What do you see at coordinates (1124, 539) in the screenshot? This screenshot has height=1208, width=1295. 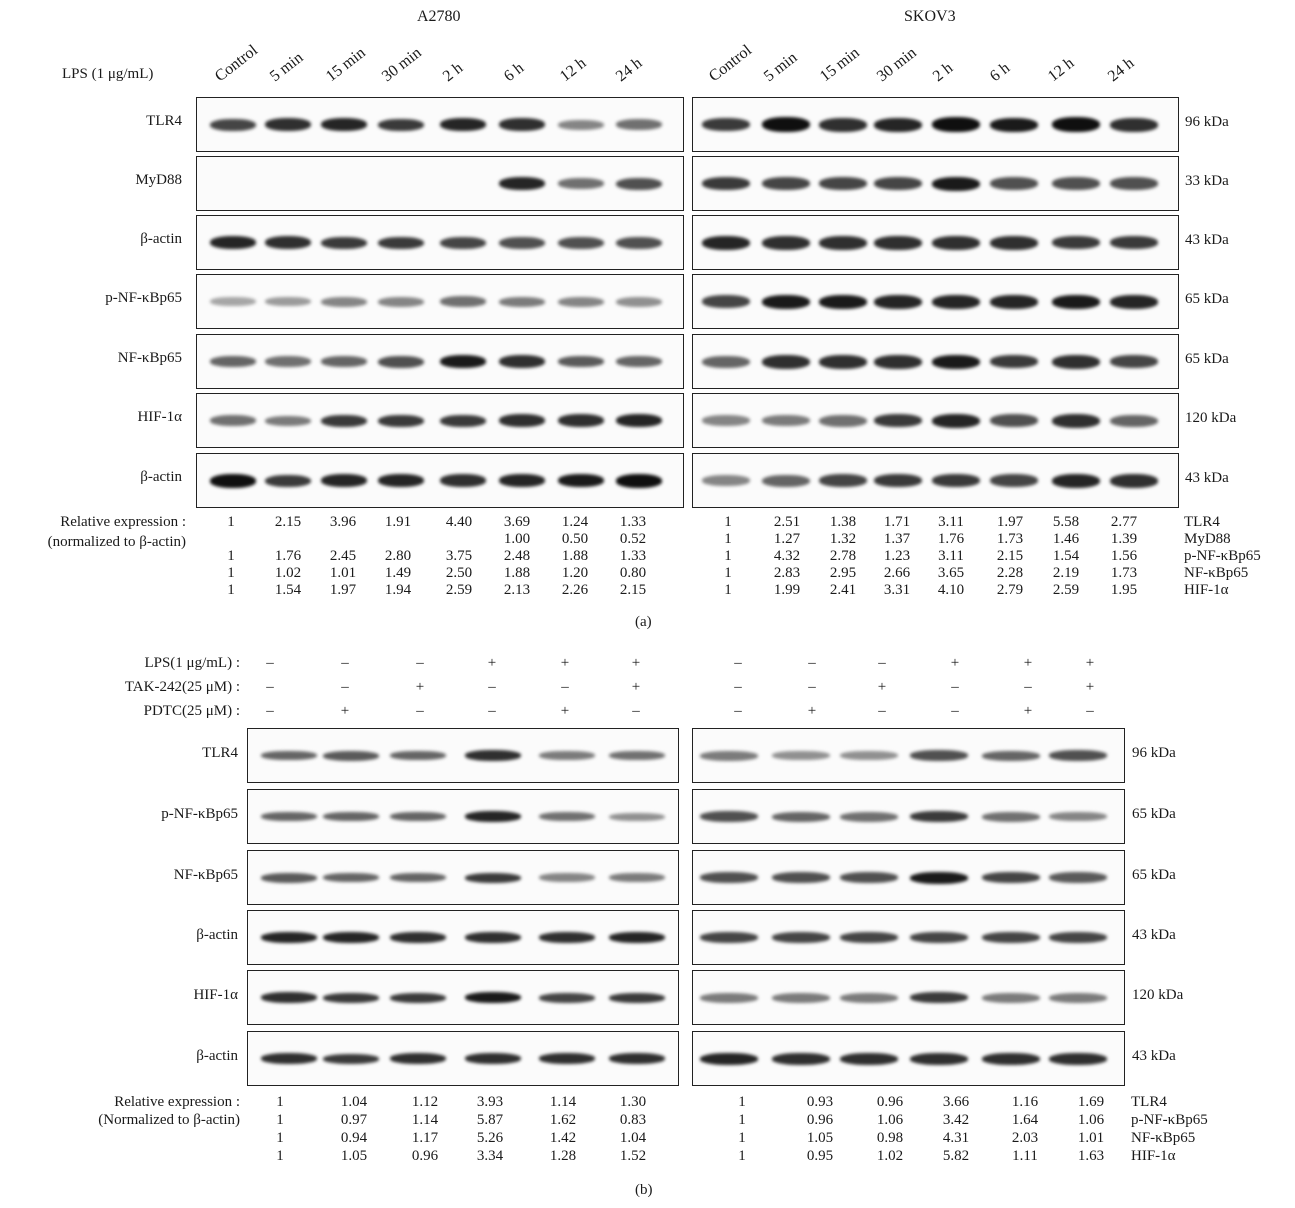 I see `expression-value: 1.39` at bounding box center [1124, 539].